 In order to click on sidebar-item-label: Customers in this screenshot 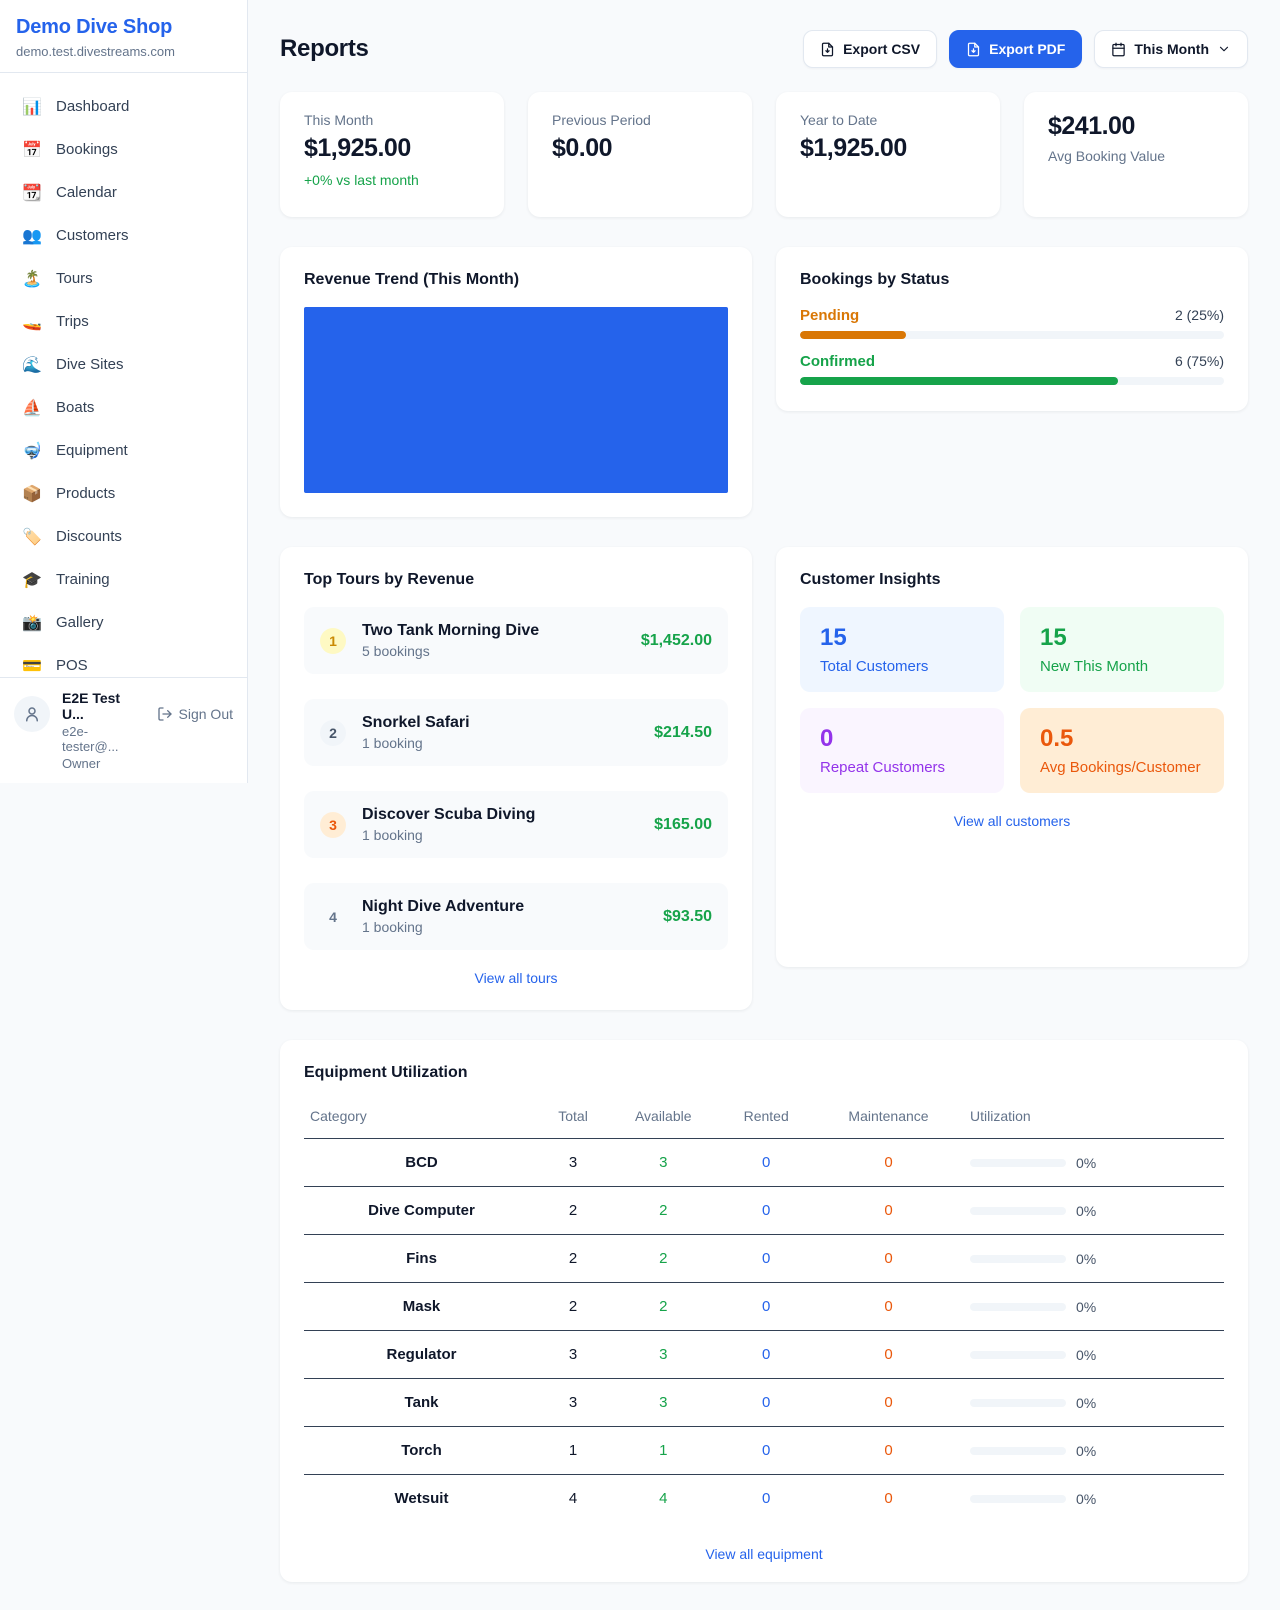, I will do `click(92, 235)`.